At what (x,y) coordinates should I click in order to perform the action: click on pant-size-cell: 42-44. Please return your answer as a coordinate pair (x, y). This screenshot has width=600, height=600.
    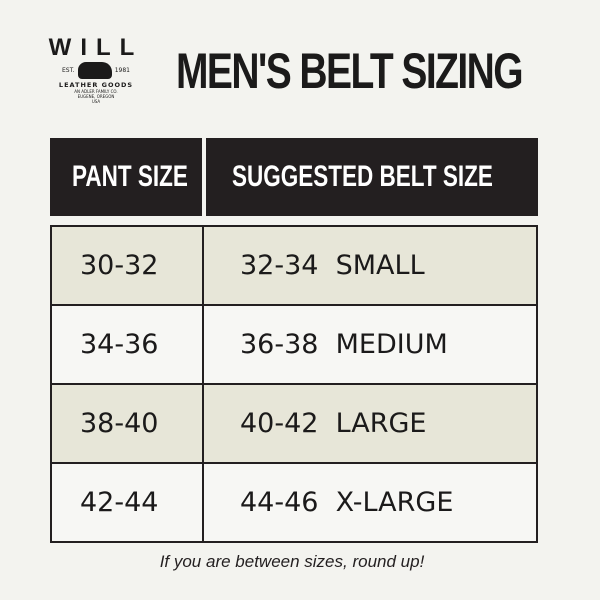
    Looking at the image, I should click on (128, 502).